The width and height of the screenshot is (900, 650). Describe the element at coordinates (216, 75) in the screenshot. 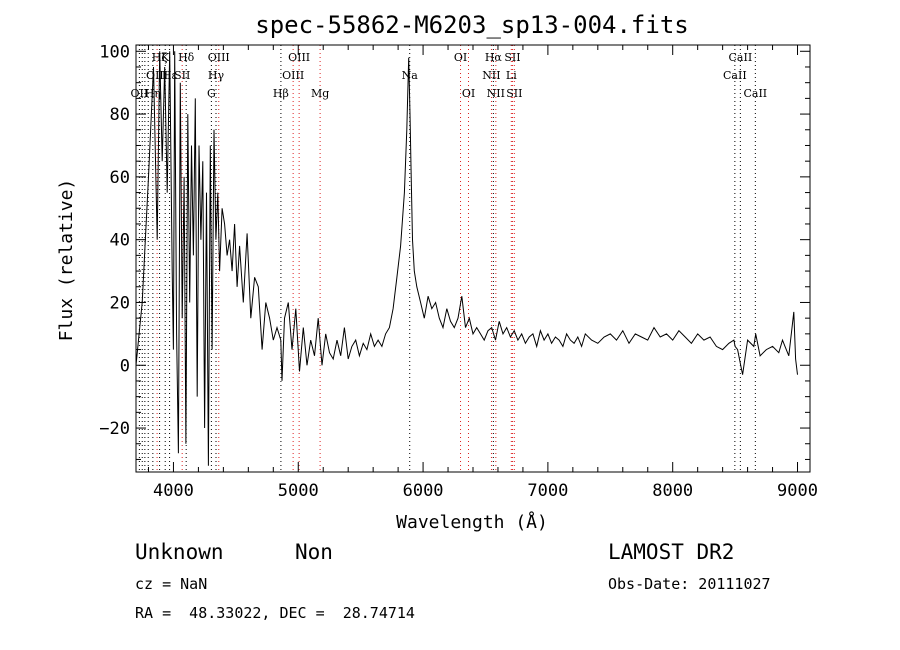

I see `line-label: Hγ` at that location.